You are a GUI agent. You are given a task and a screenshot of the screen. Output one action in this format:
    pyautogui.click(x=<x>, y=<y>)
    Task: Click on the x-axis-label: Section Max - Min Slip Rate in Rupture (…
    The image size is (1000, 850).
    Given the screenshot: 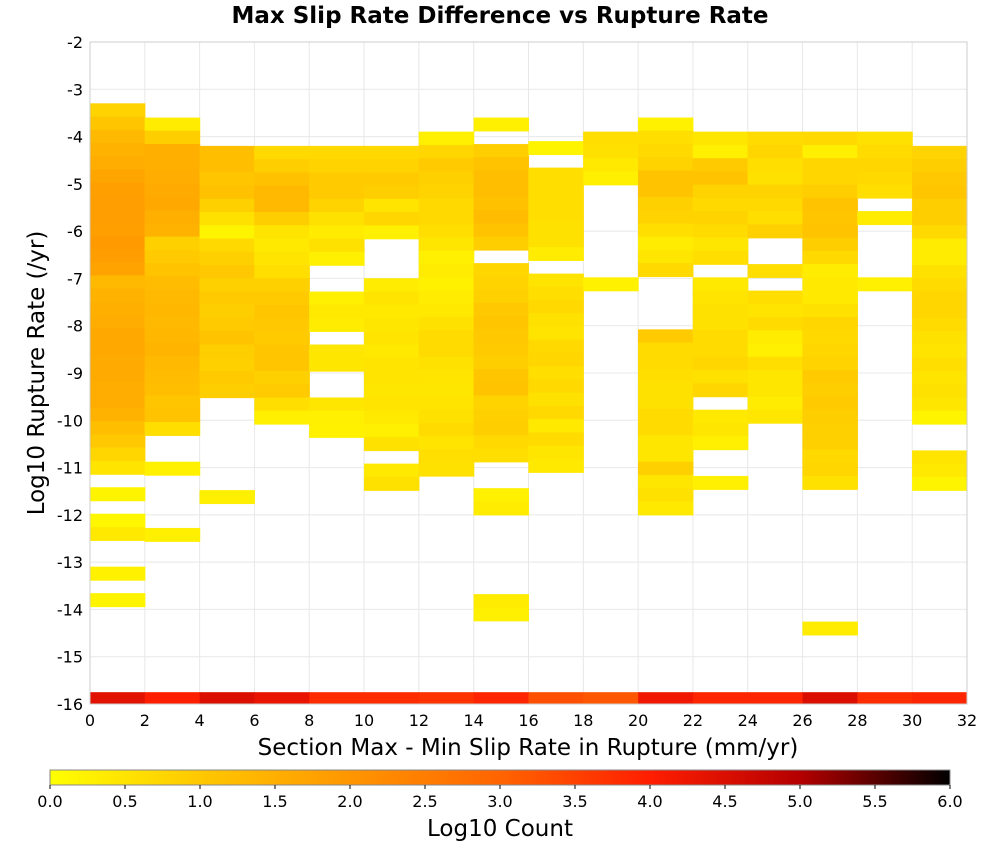 What is the action you would take?
    pyautogui.click(x=528, y=748)
    